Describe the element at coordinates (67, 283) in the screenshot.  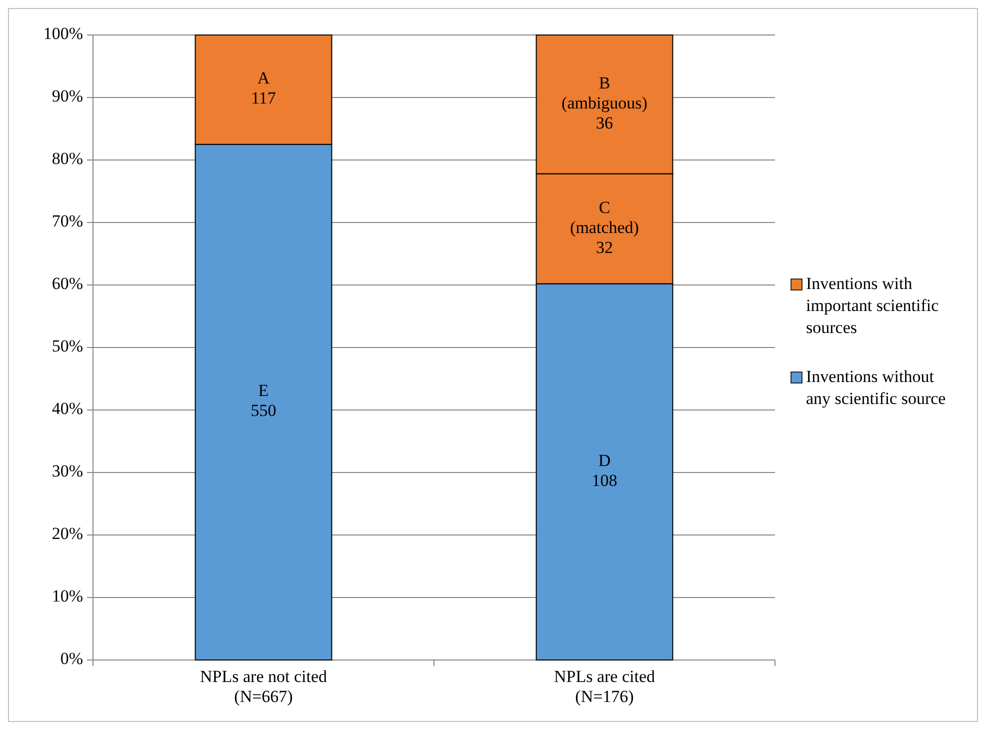
I see `y-tick-label: 60%` at that location.